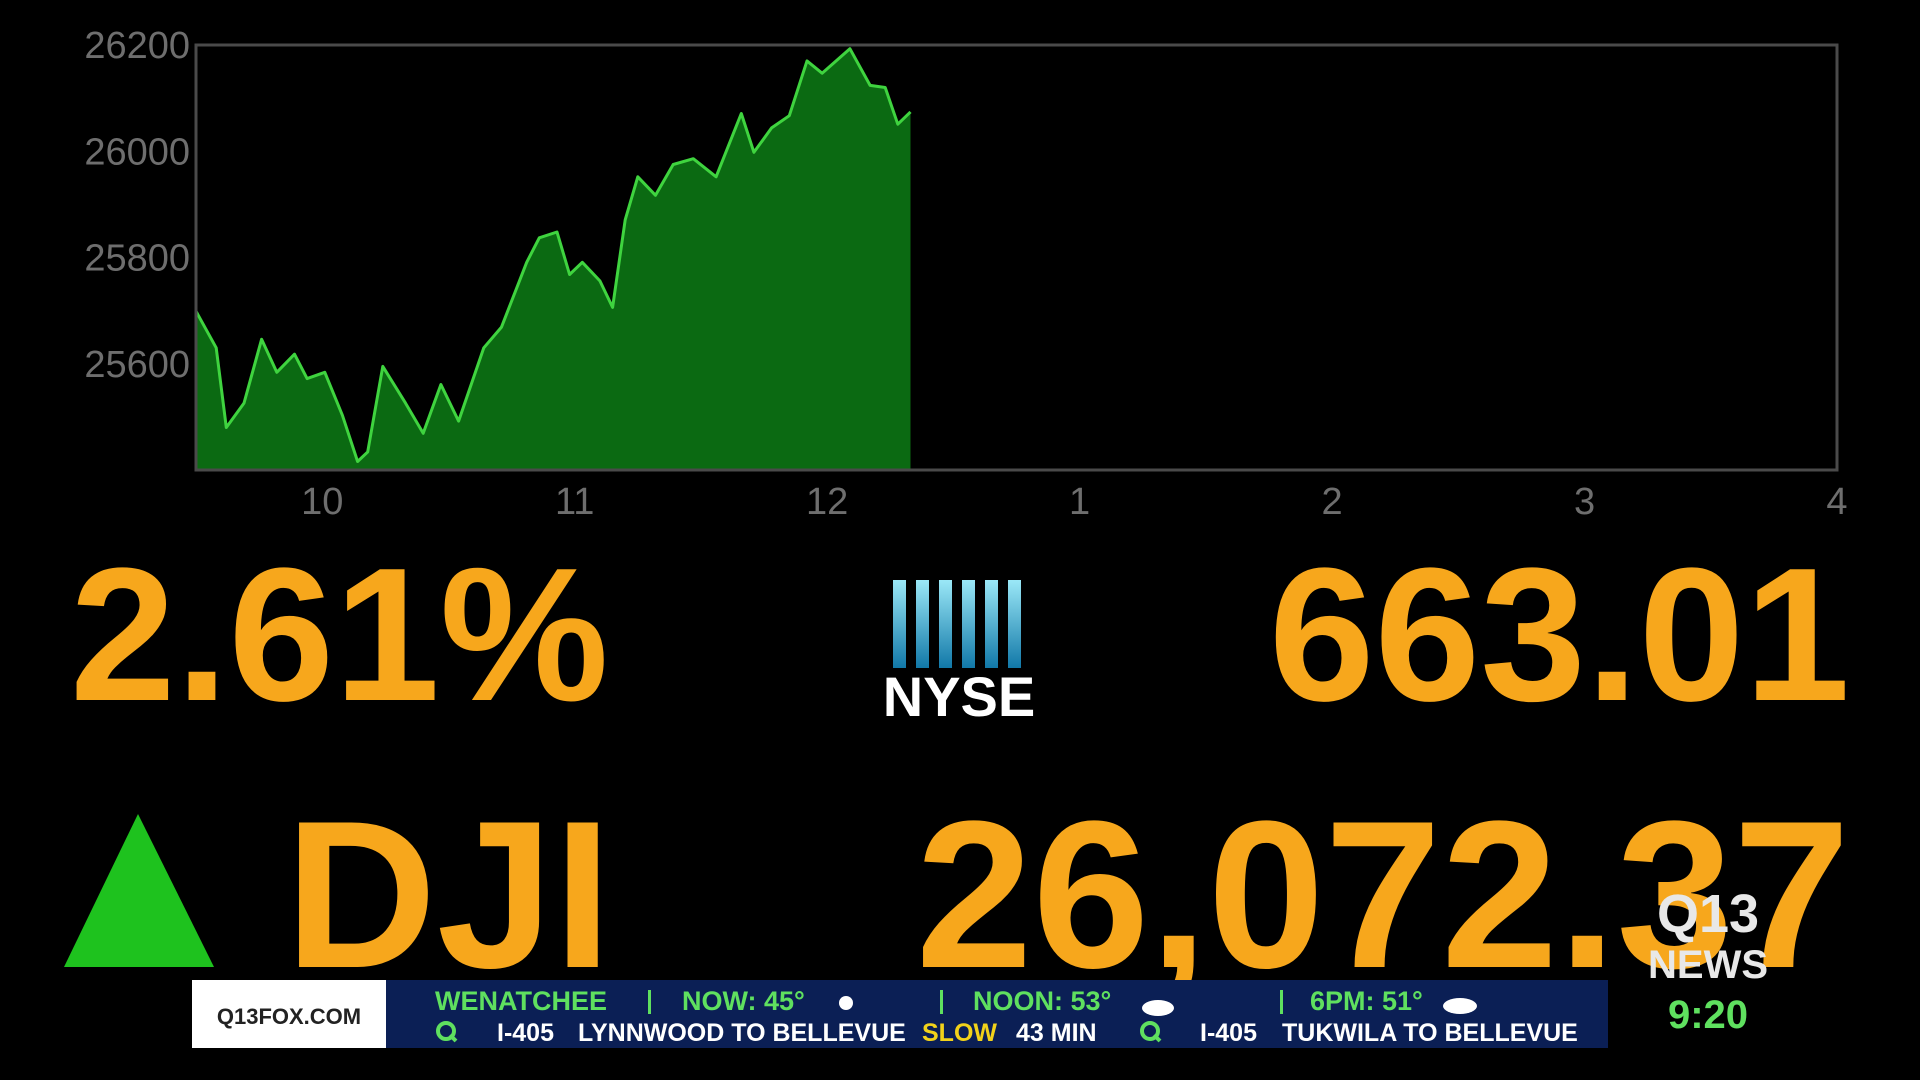  Describe the element at coordinates (1708, 914) in the screenshot. I see `logo-top: Q13` at that location.